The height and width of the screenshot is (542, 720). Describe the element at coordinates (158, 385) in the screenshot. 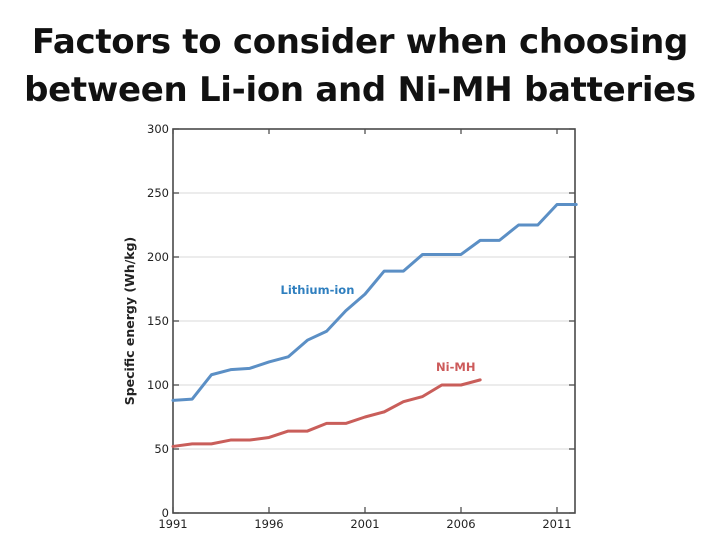

I see `y-tick-label: 100` at that location.